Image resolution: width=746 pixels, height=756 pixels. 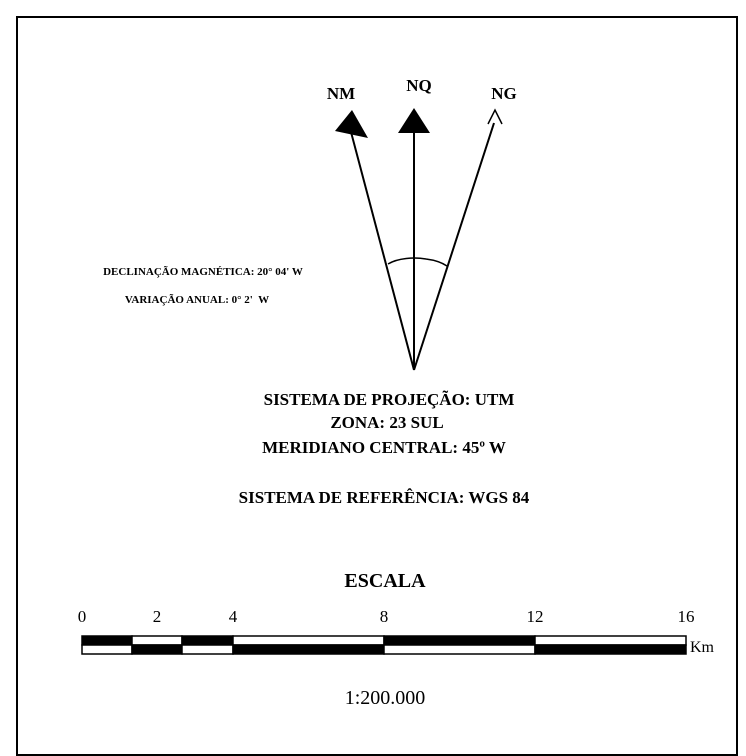 What do you see at coordinates (385, 698) in the screenshot?
I see `scale-ratio: 1:200.000` at bounding box center [385, 698].